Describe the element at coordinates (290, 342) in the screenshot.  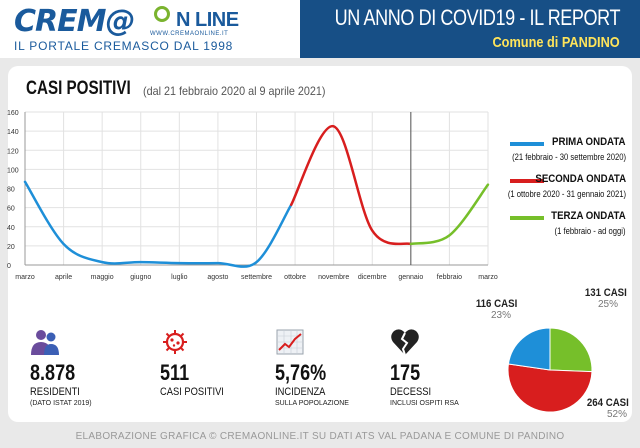
I see `chart-up-icon` at that location.